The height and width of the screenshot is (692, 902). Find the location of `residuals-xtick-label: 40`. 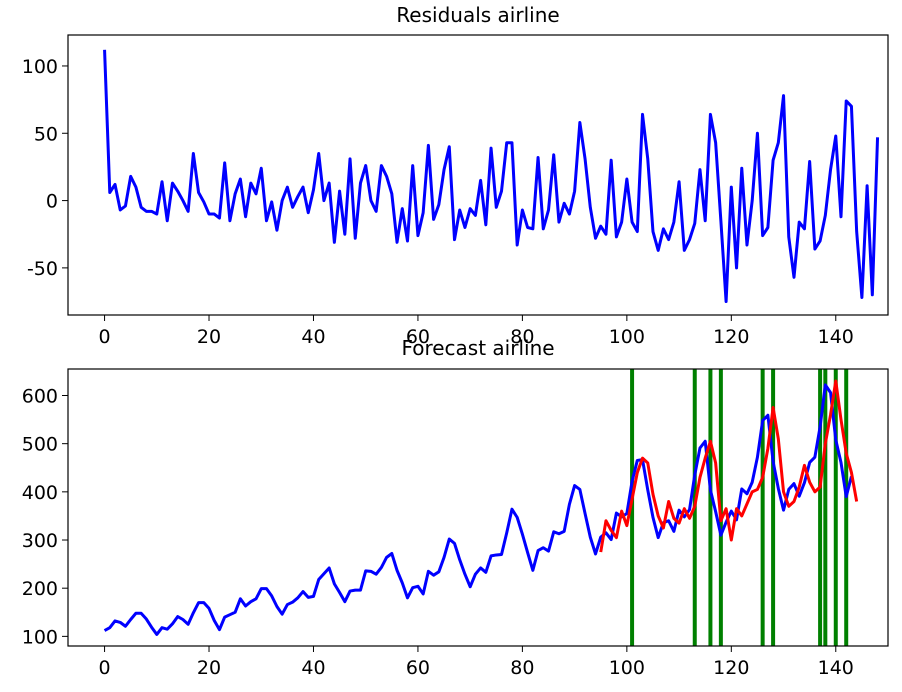

residuals-xtick-label: 40 is located at coordinates (313, 337).